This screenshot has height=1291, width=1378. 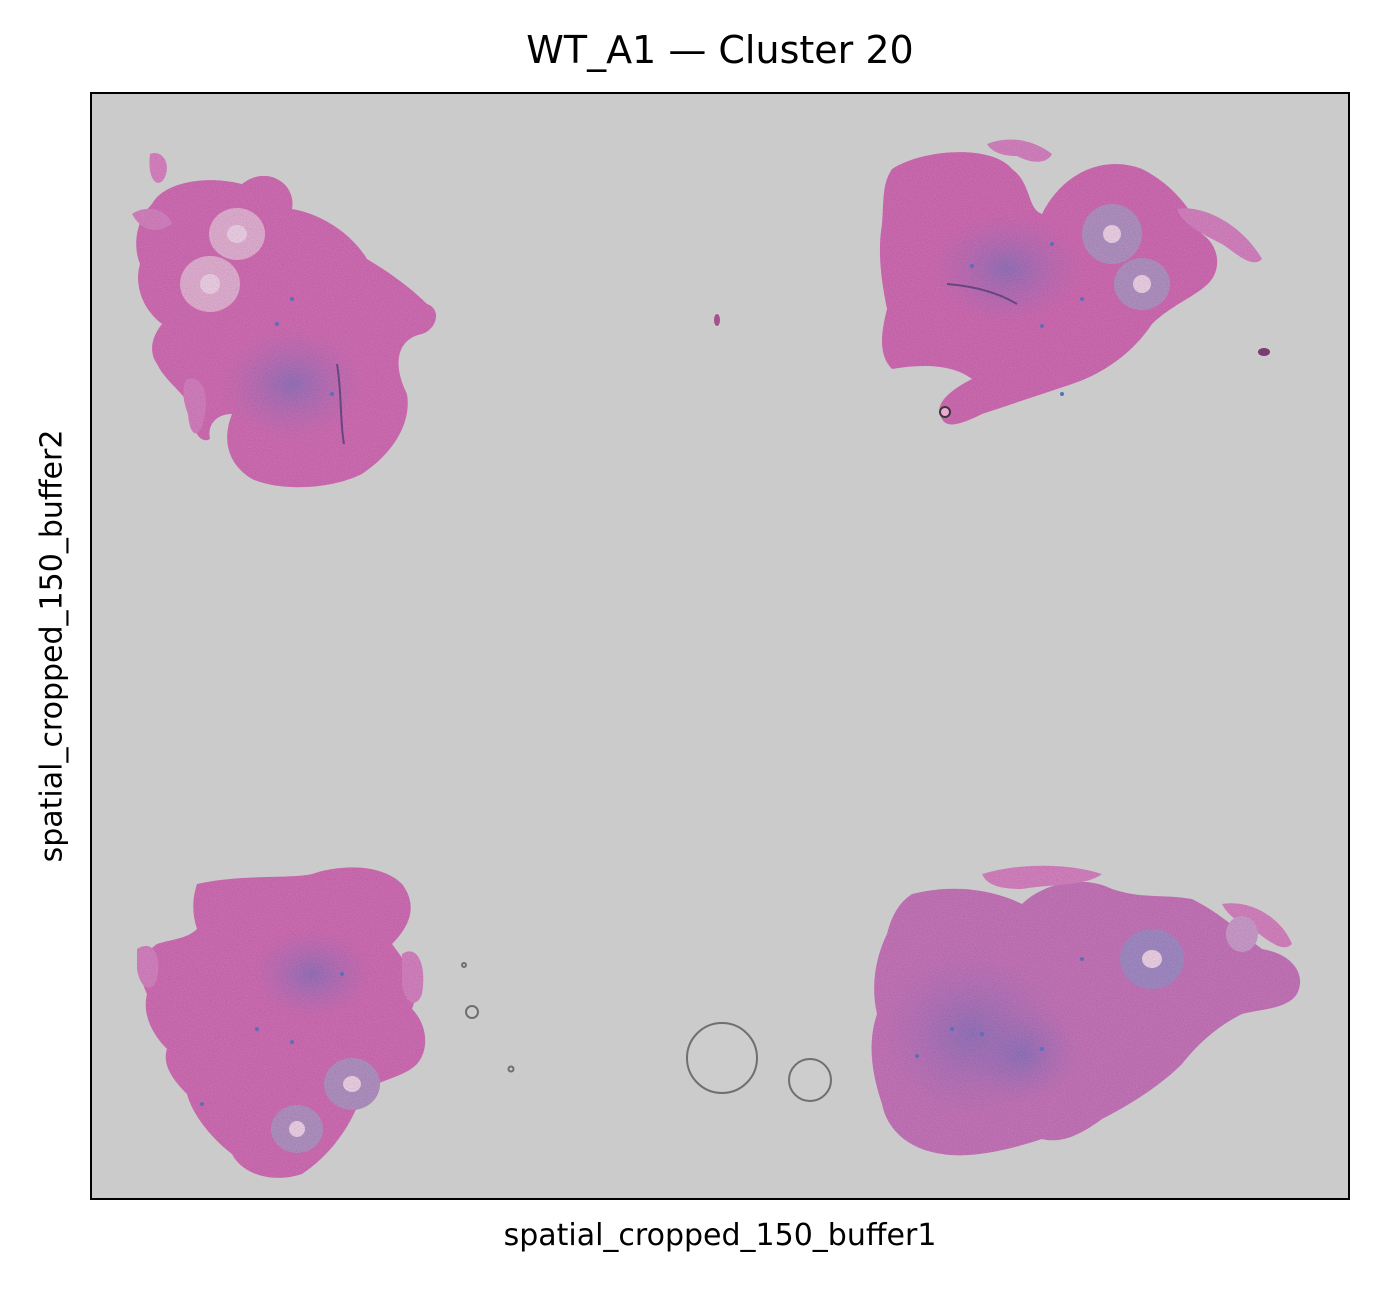 What do you see at coordinates (1086, 1010) in the screenshot?
I see `tissue-section-bottom-right` at bounding box center [1086, 1010].